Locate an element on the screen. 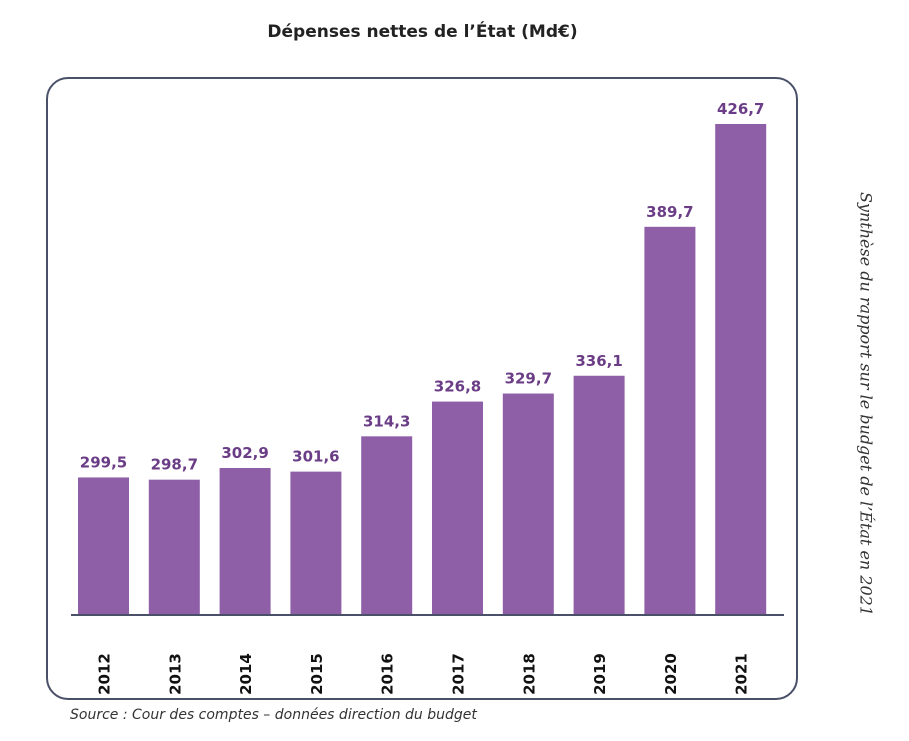 The image size is (909, 741). chart-title: Dépenses nettes de l’État (Md€) is located at coordinates (422, 32).